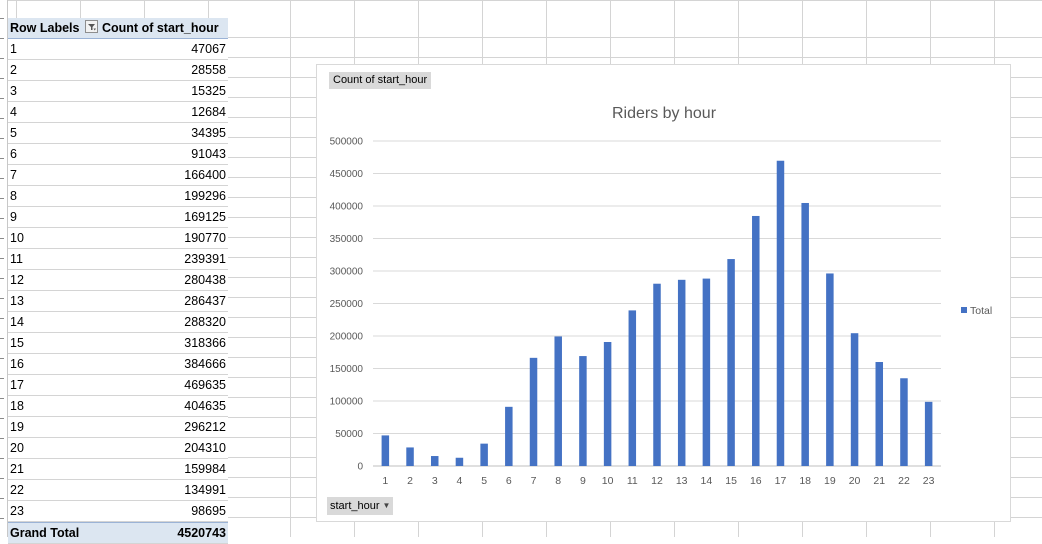 The image size is (1042, 544). I want to click on pivot-row: 12 280438, so click(118, 280).